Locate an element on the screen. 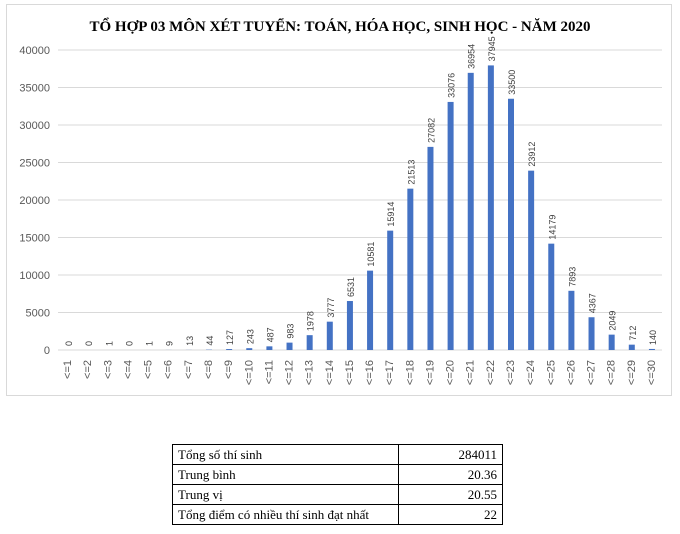  y-tick-label: 5000 is located at coordinates (38, 314).